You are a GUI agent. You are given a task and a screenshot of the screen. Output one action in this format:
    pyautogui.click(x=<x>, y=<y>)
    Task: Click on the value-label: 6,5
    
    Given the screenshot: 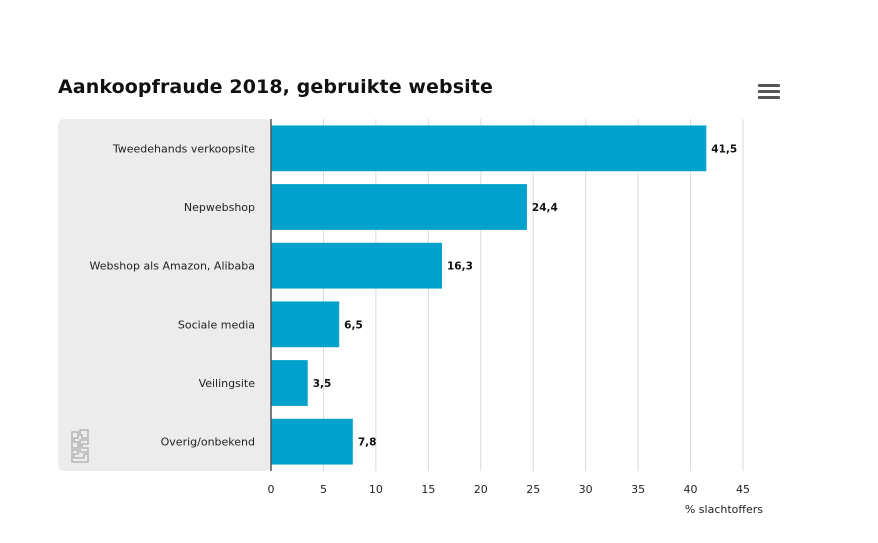 What is the action you would take?
    pyautogui.click(x=353, y=325)
    